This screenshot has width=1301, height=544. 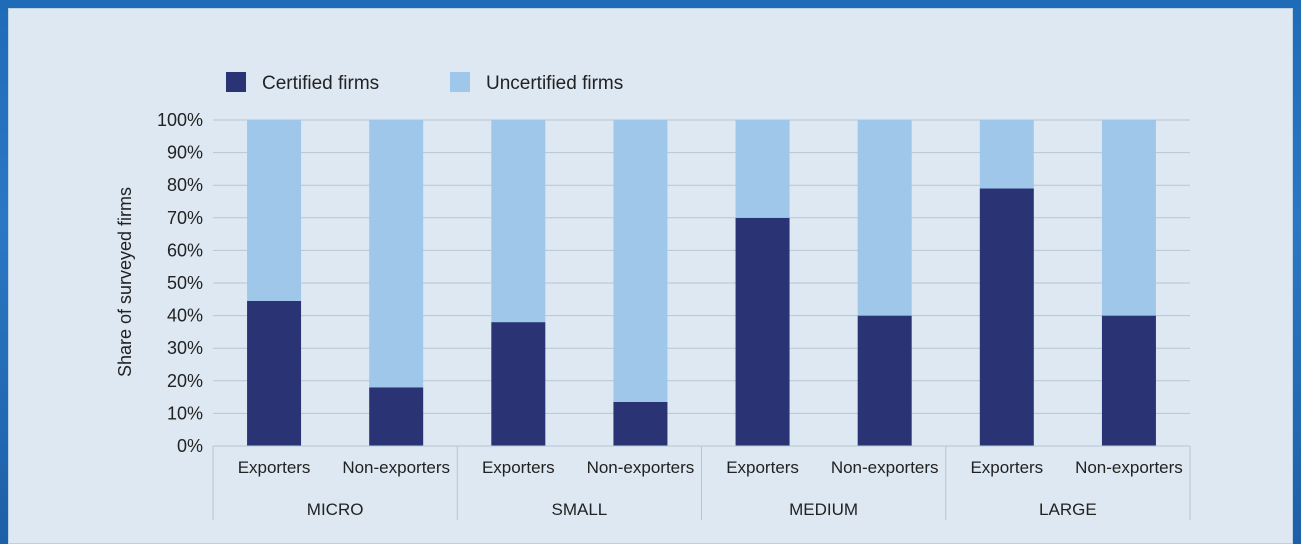 What do you see at coordinates (185, 316) in the screenshot?
I see `y-tick-label: 40%` at bounding box center [185, 316].